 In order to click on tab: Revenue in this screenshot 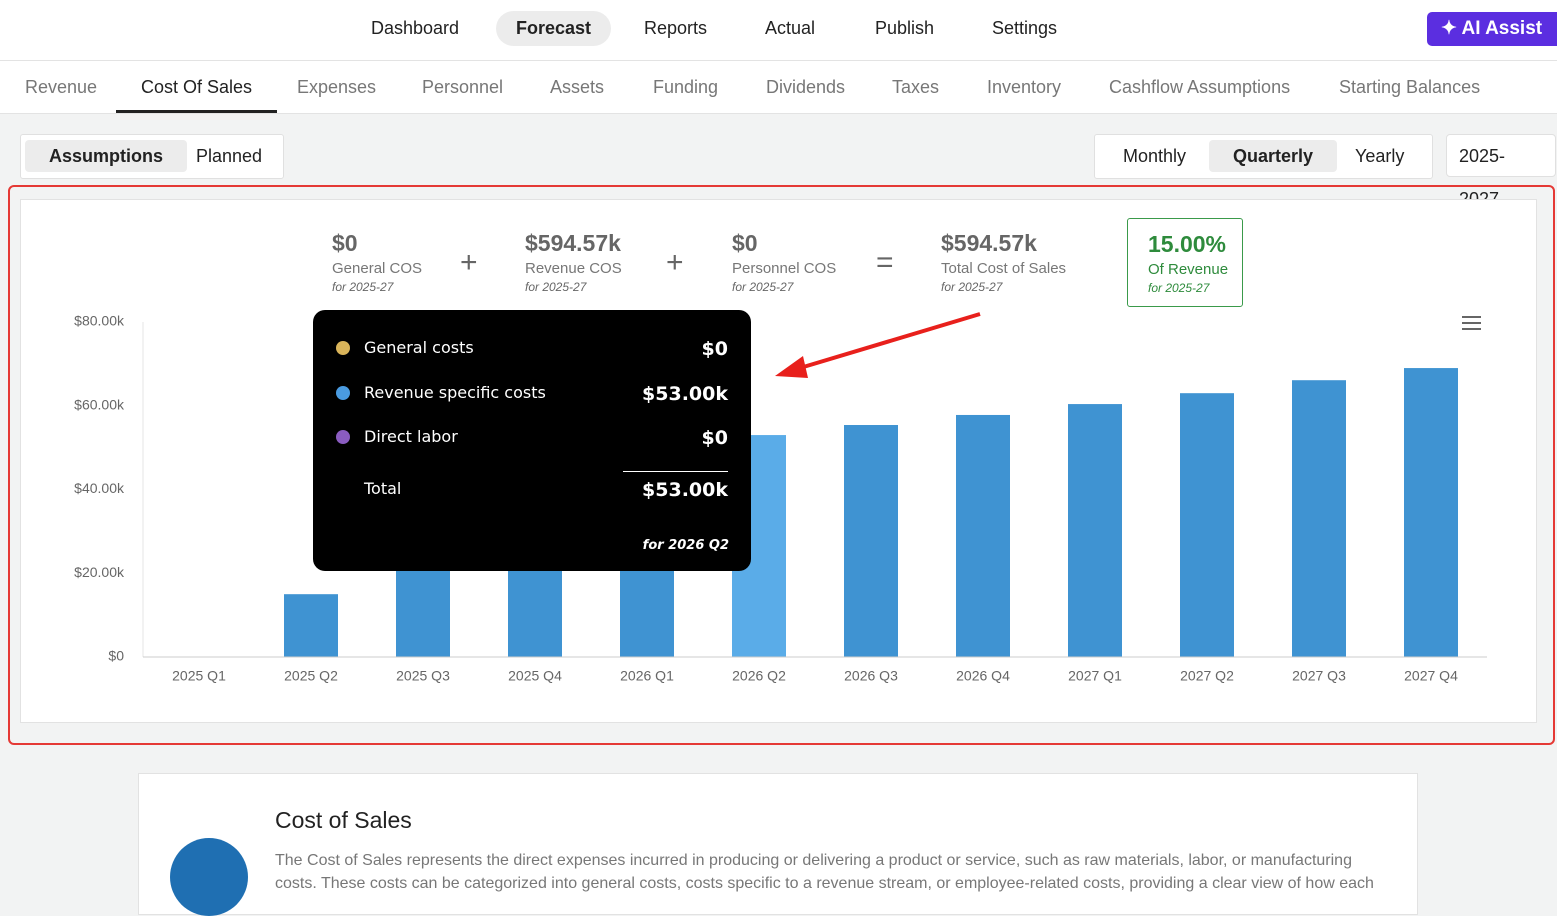, I will do `click(61, 87)`.